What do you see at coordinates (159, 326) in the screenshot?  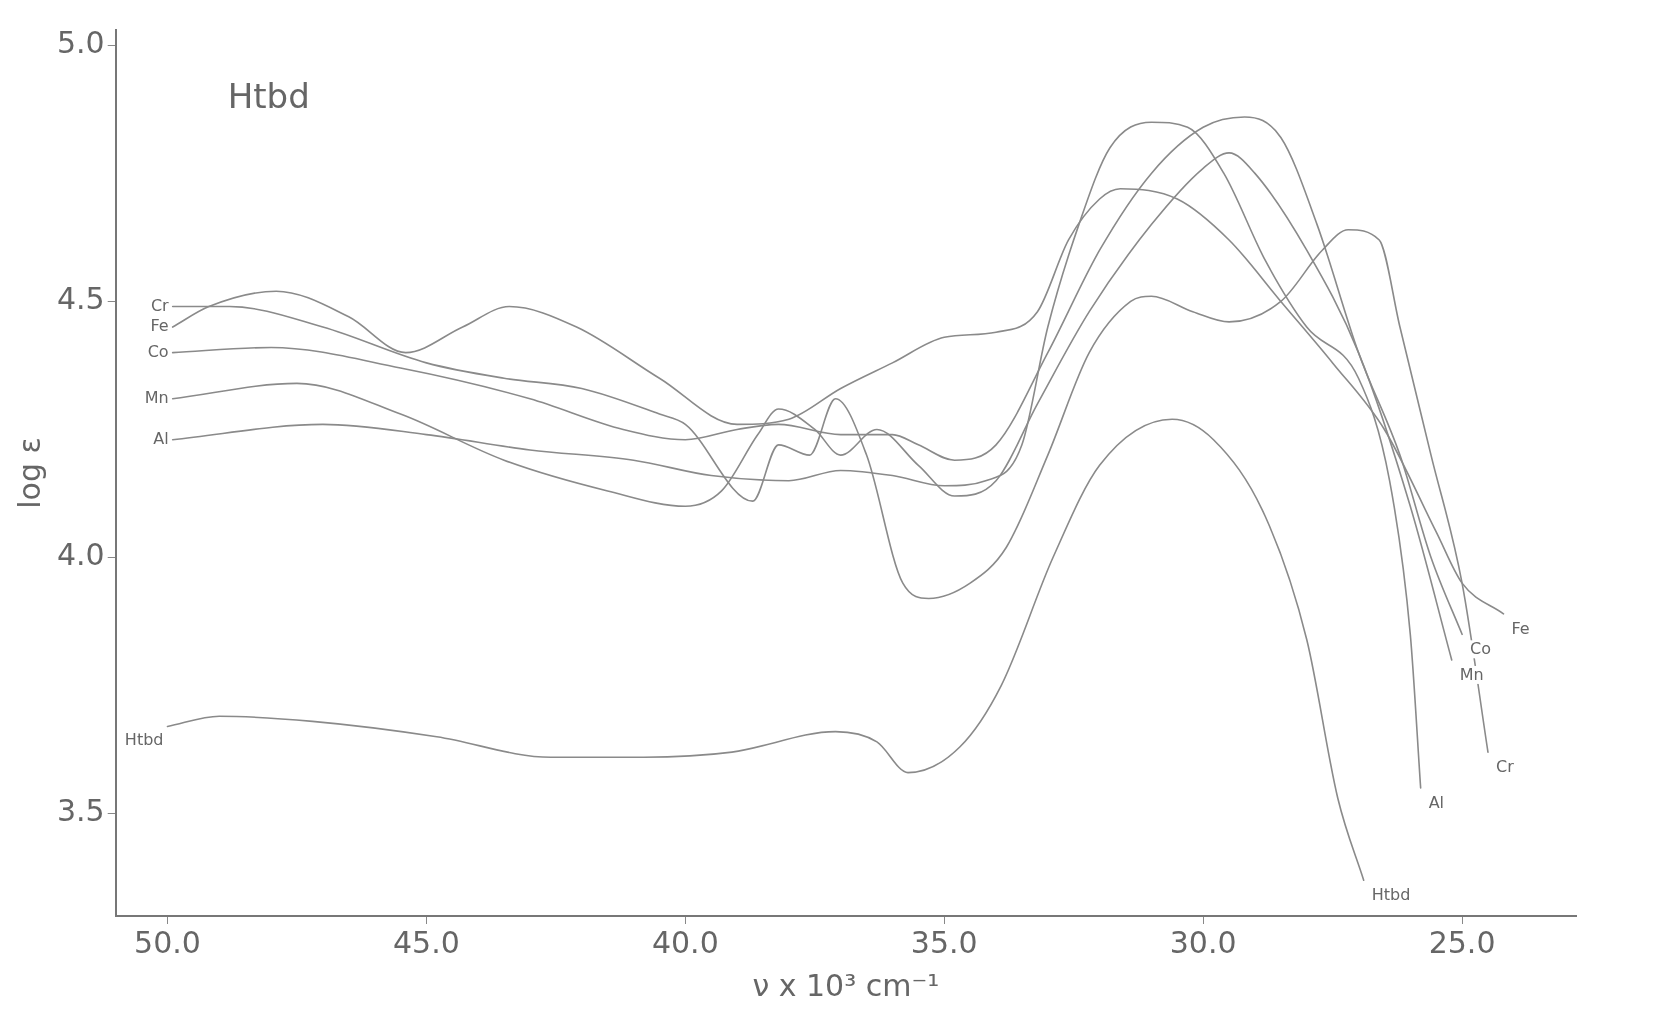 I see `series-label: Fe` at bounding box center [159, 326].